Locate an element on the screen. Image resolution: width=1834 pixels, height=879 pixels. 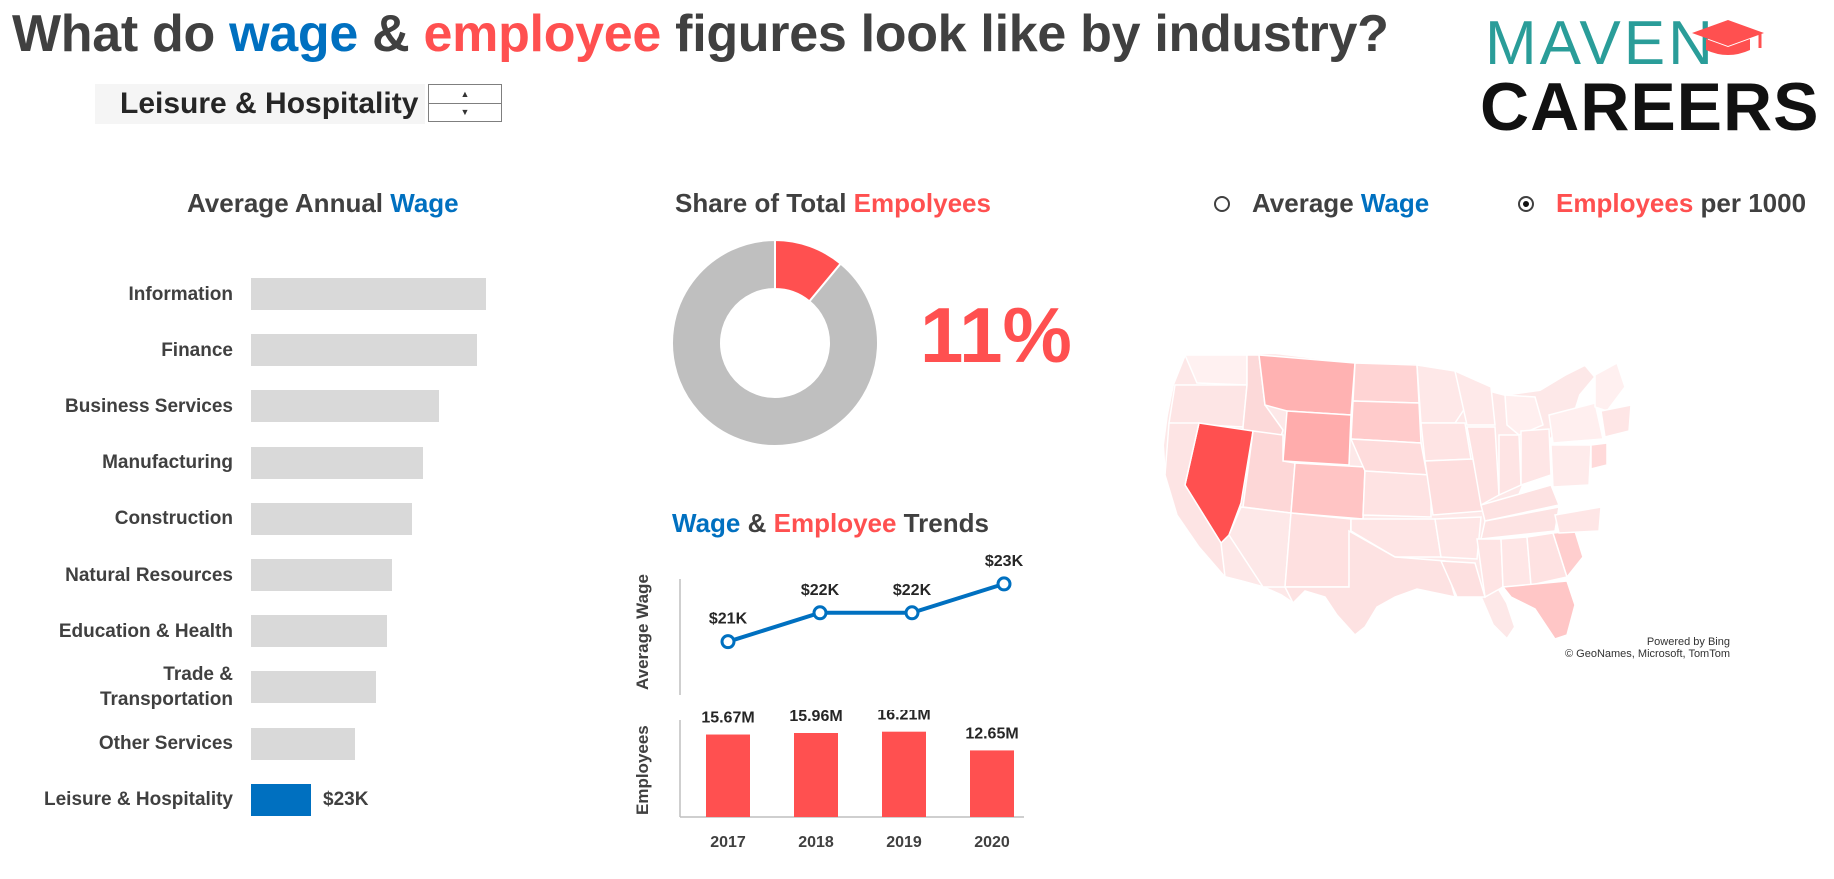
spinner-down-icon: ▼ is located at coordinates (465, 112).